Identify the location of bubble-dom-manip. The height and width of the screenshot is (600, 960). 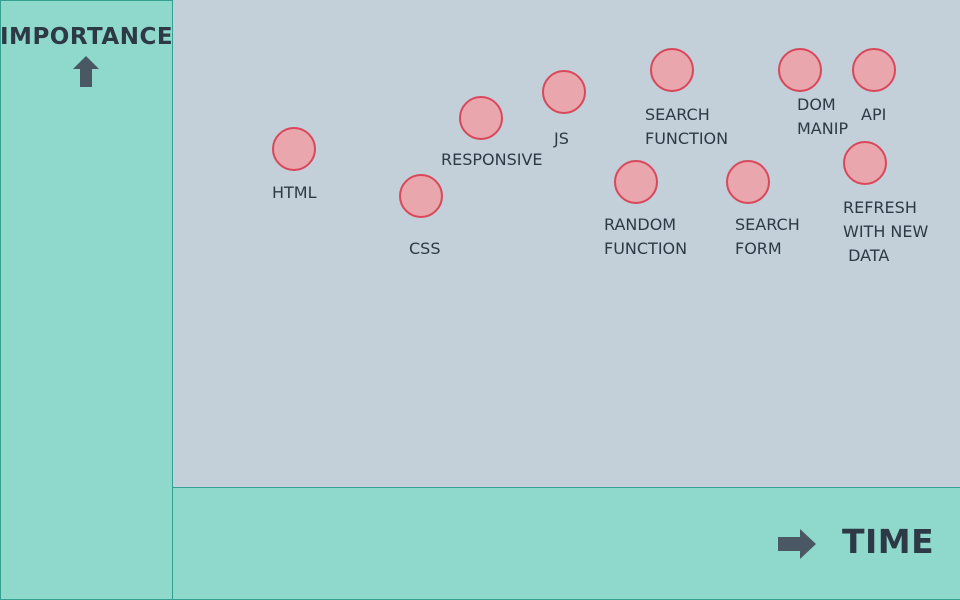
(800, 70).